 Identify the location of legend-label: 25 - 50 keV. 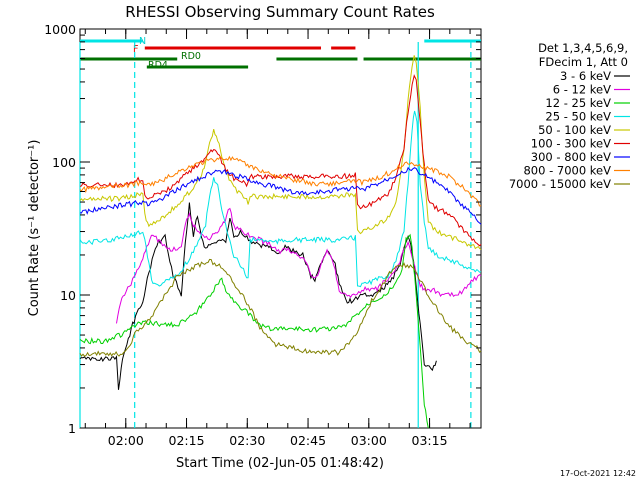
(578, 117).